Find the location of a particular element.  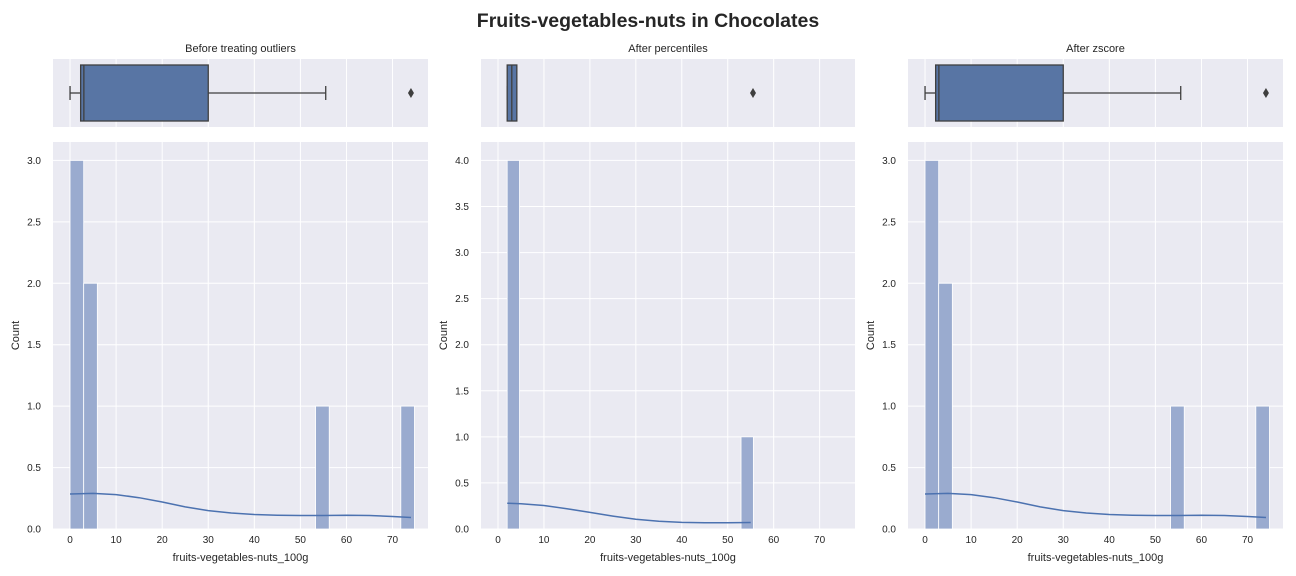

panel-title: Before treating outliers is located at coordinates (240, 49).